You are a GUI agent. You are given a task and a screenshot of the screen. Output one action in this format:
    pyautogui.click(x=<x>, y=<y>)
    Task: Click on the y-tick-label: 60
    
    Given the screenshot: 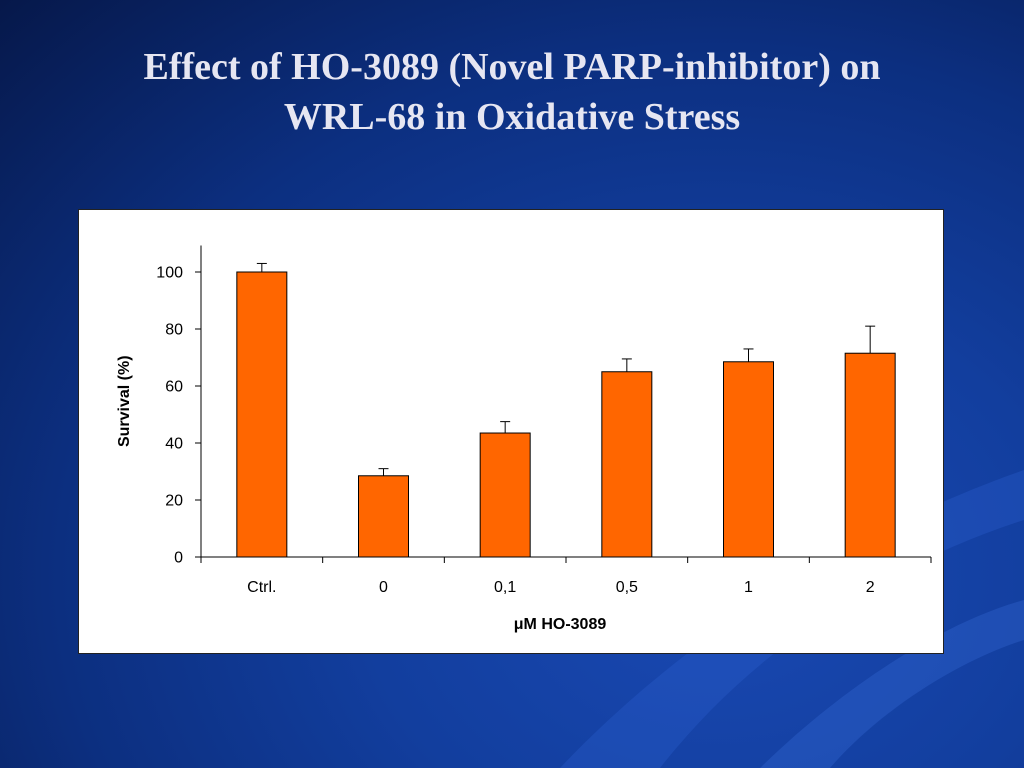 What is the action you would take?
    pyautogui.click(x=174, y=387)
    